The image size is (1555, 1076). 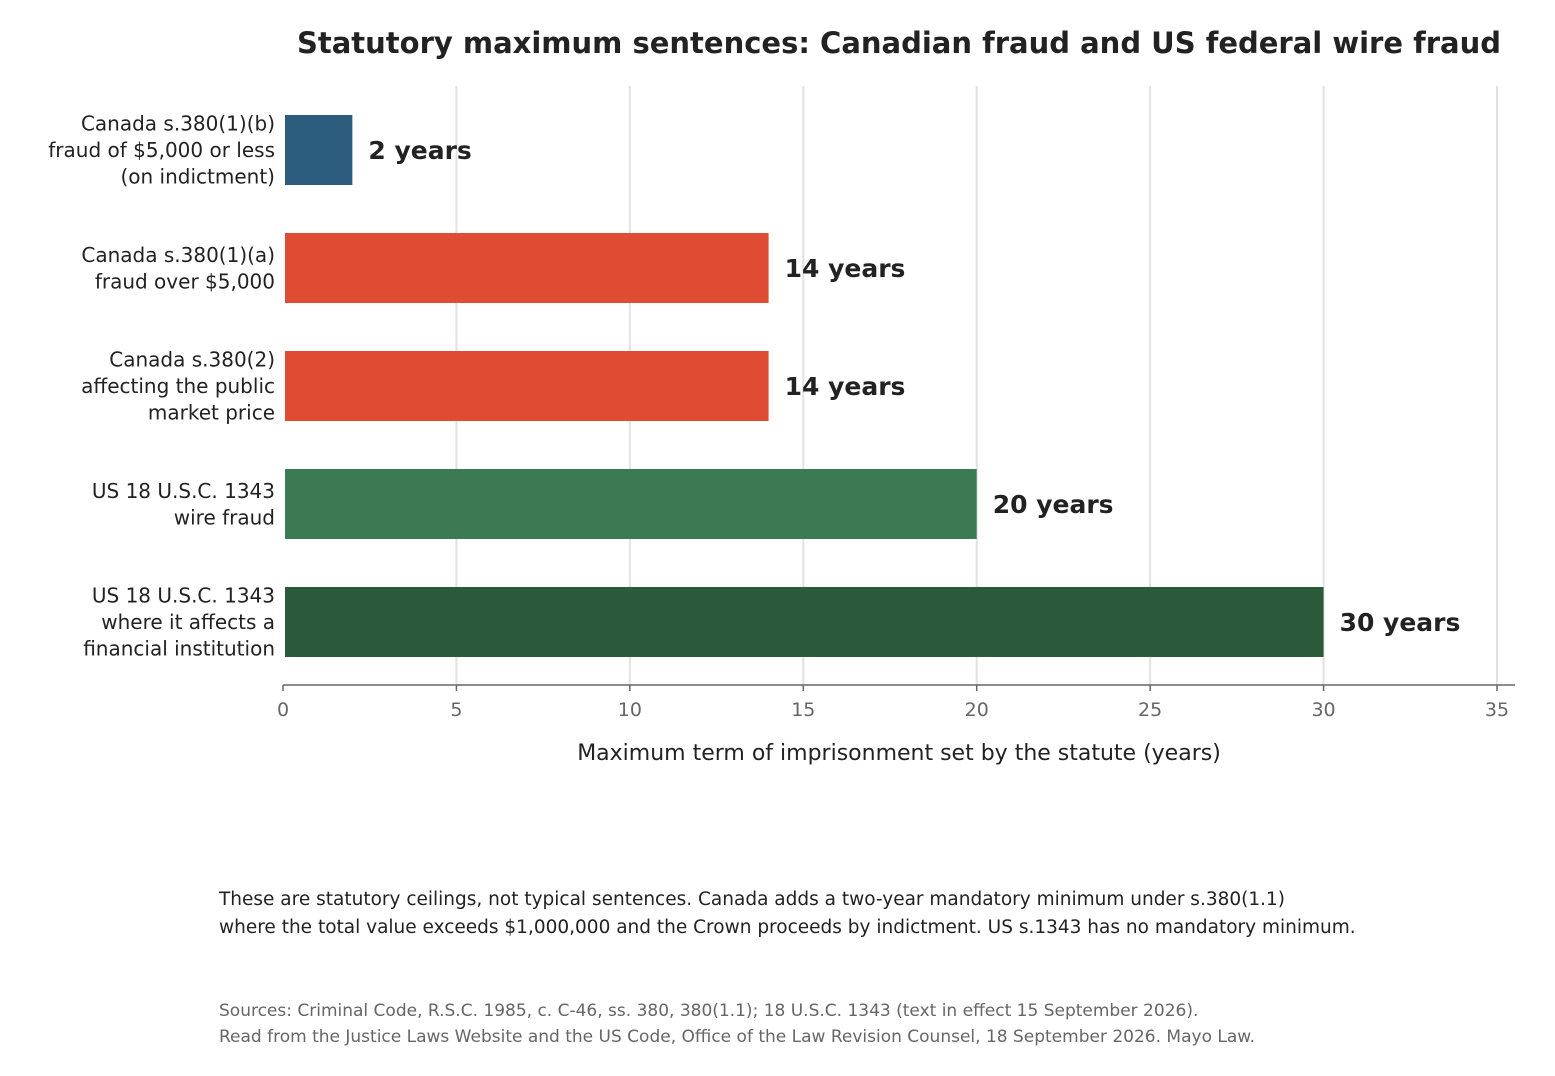 What do you see at coordinates (1497, 710) in the screenshot?
I see `x-tick-label: 35` at bounding box center [1497, 710].